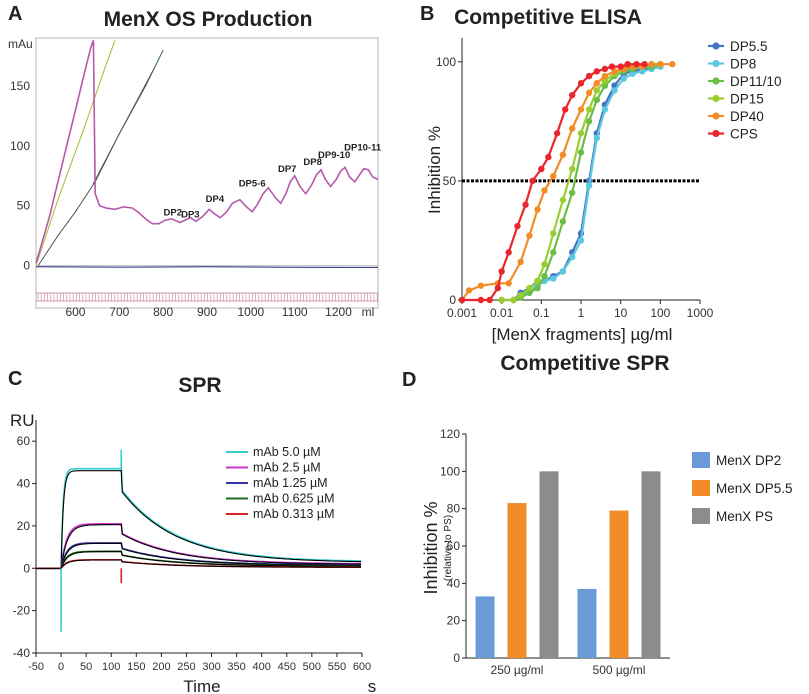  Describe the element at coordinates (20, 44) in the screenshot. I see `y-axis-label-a: mAu` at that location.